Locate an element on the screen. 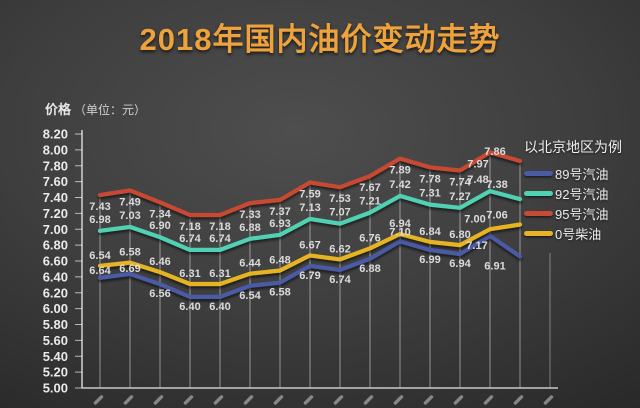  data-label-89-gasoline: 6.69 is located at coordinates (129, 269).